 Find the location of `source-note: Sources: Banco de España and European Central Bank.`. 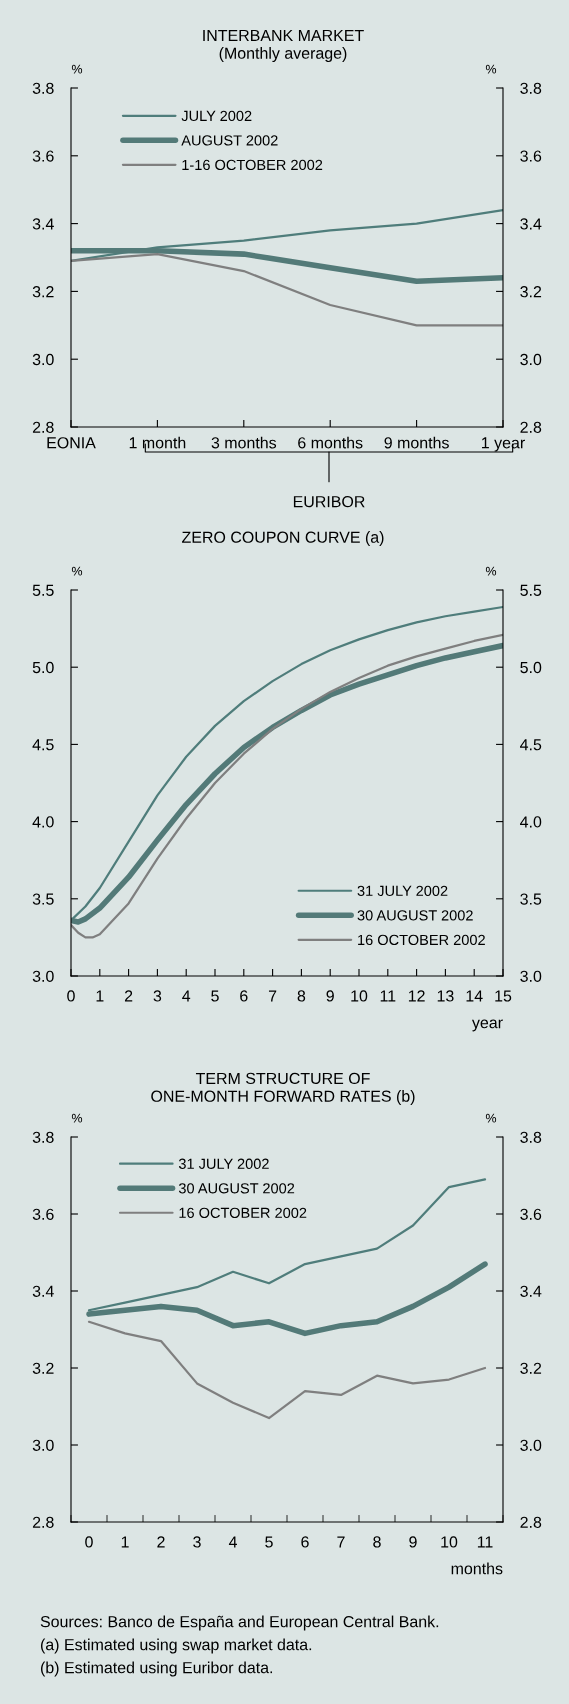

source-note: Sources: Banco de España and European Central Bank. is located at coordinates (239, 1623).